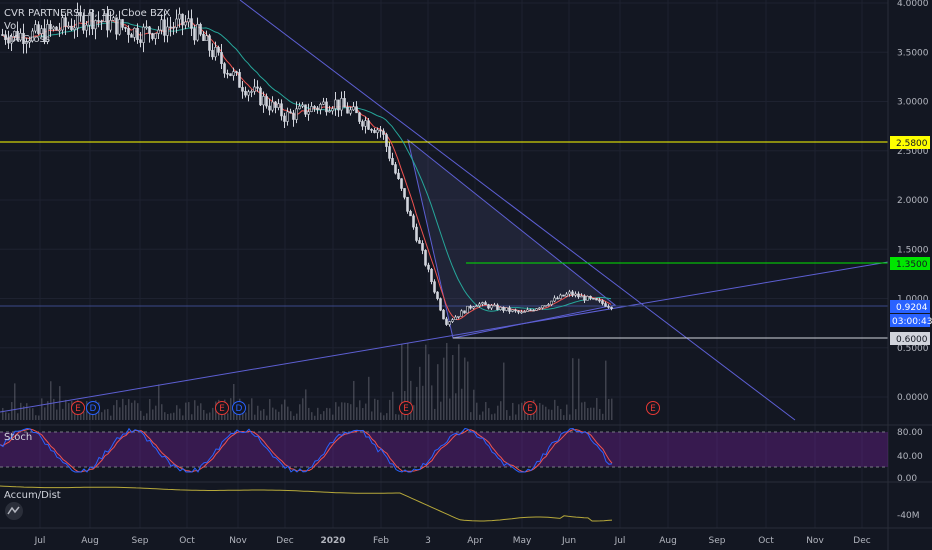 The height and width of the screenshot is (550, 932). I want to click on event-label: E, so click(653, 409).